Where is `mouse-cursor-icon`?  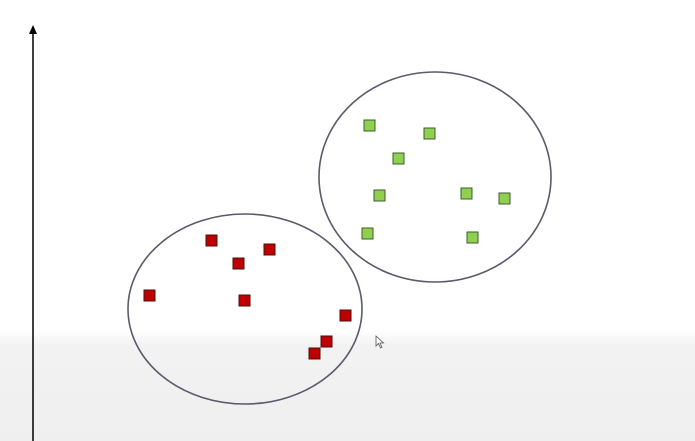
mouse-cursor-icon is located at coordinates (380, 342).